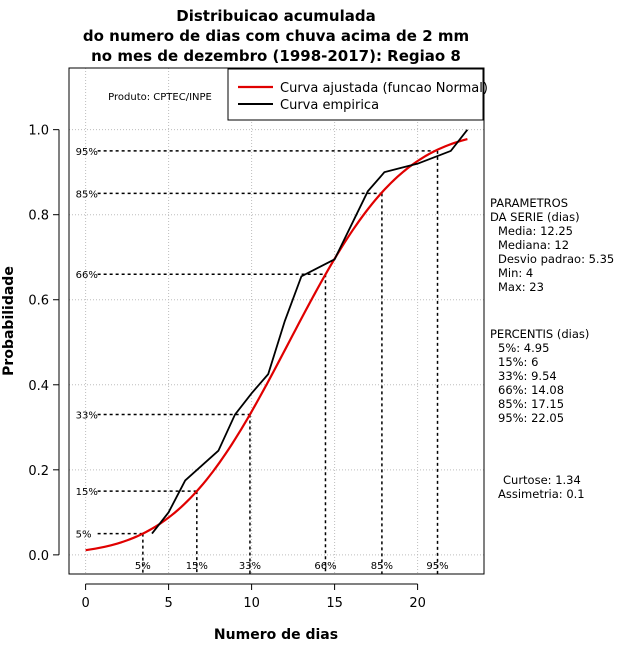  What do you see at coordinates (38, 301) in the screenshot?
I see `y-tick-label-3: 0.6` at bounding box center [38, 301].